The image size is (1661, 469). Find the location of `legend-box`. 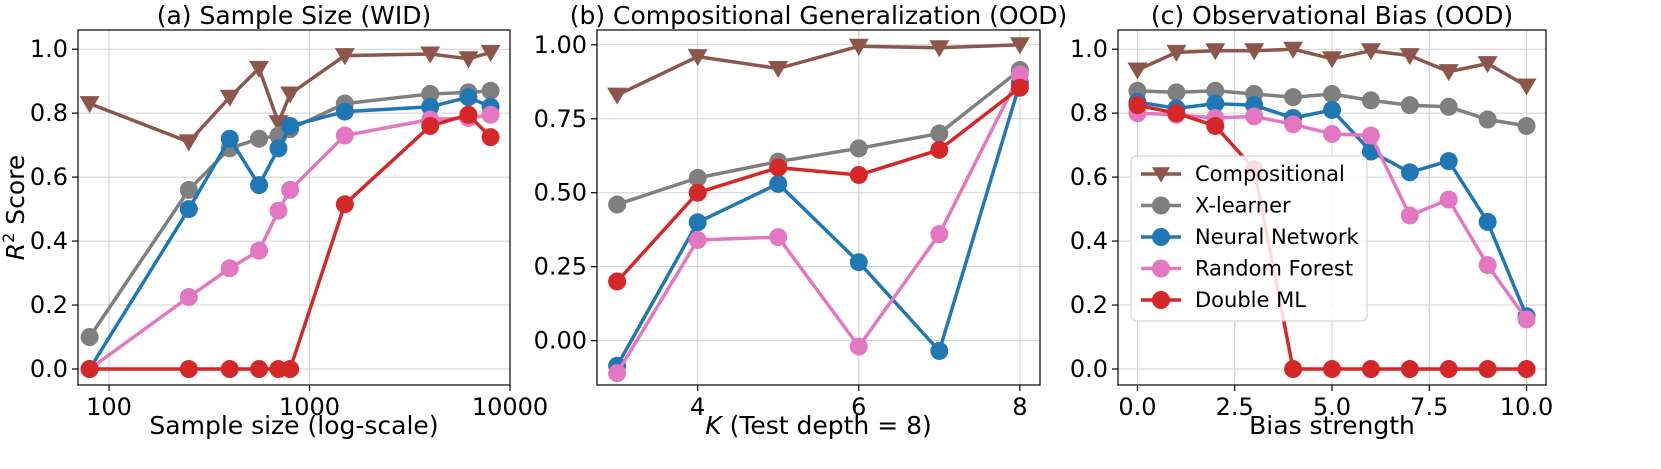

legend-box is located at coordinates (1249, 238).